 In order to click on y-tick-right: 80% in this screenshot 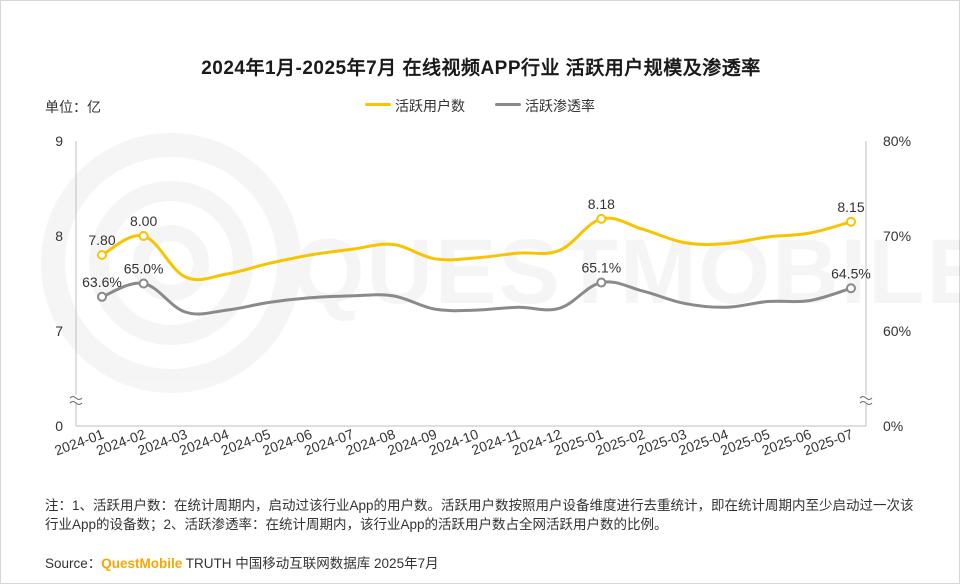, I will do `click(897, 141)`.